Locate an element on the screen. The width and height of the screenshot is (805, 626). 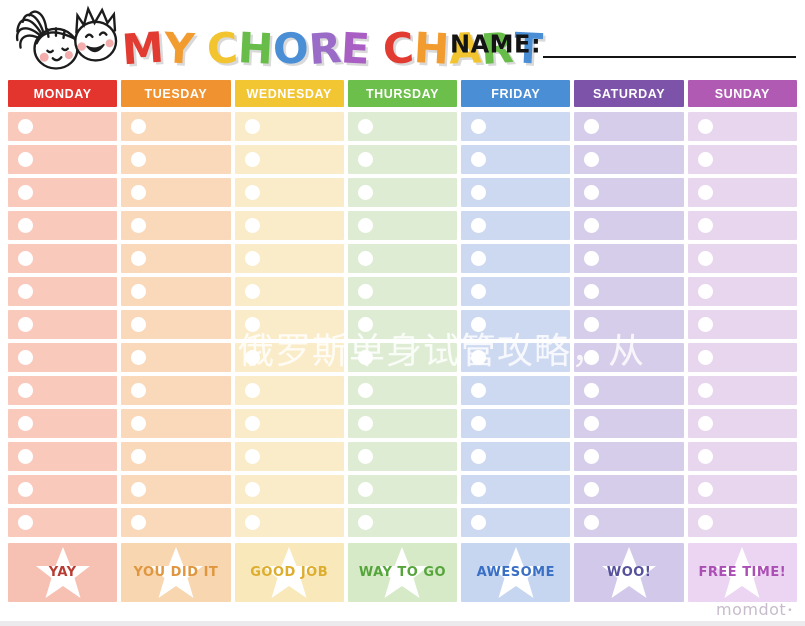
day-column-monday: MONDAY YAY is located at coordinates (63, 341).